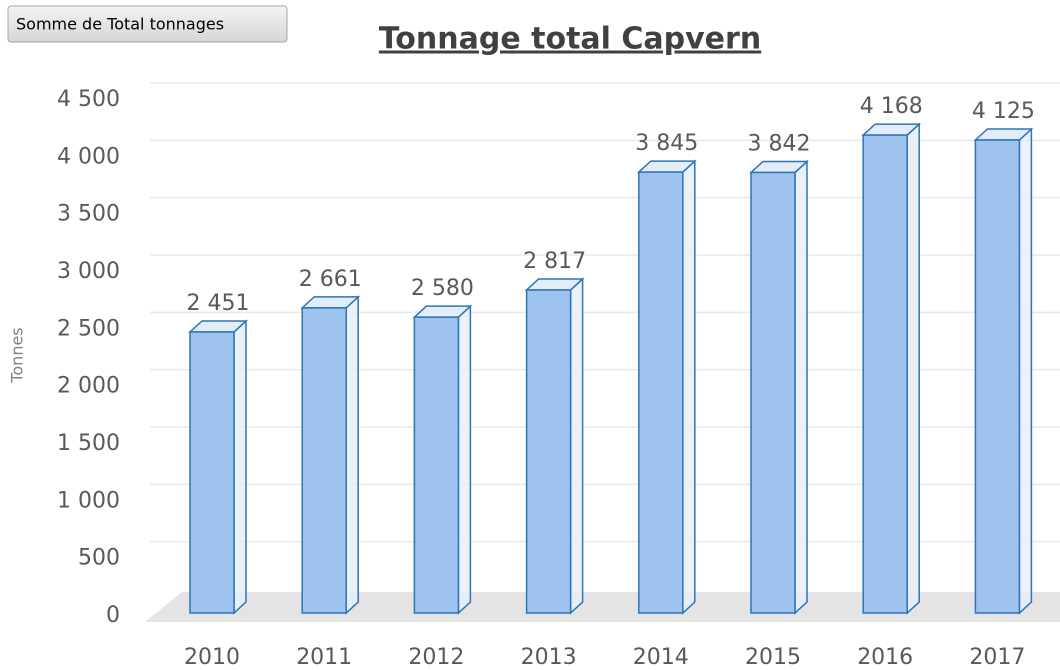  I want to click on x-tick-label: 2015, so click(773, 657).